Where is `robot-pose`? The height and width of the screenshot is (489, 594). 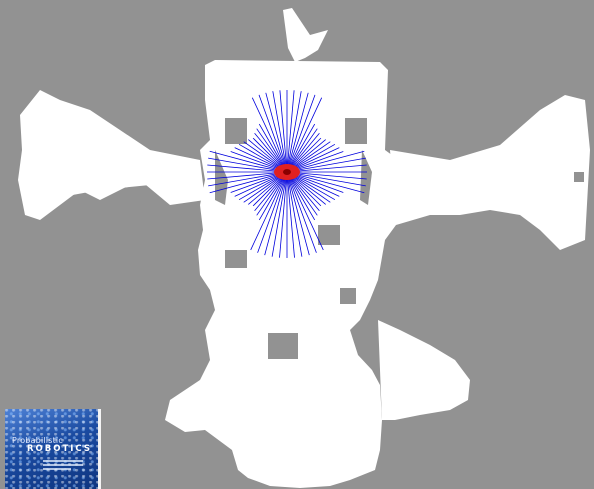
robot-pose is located at coordinates (287, 172).